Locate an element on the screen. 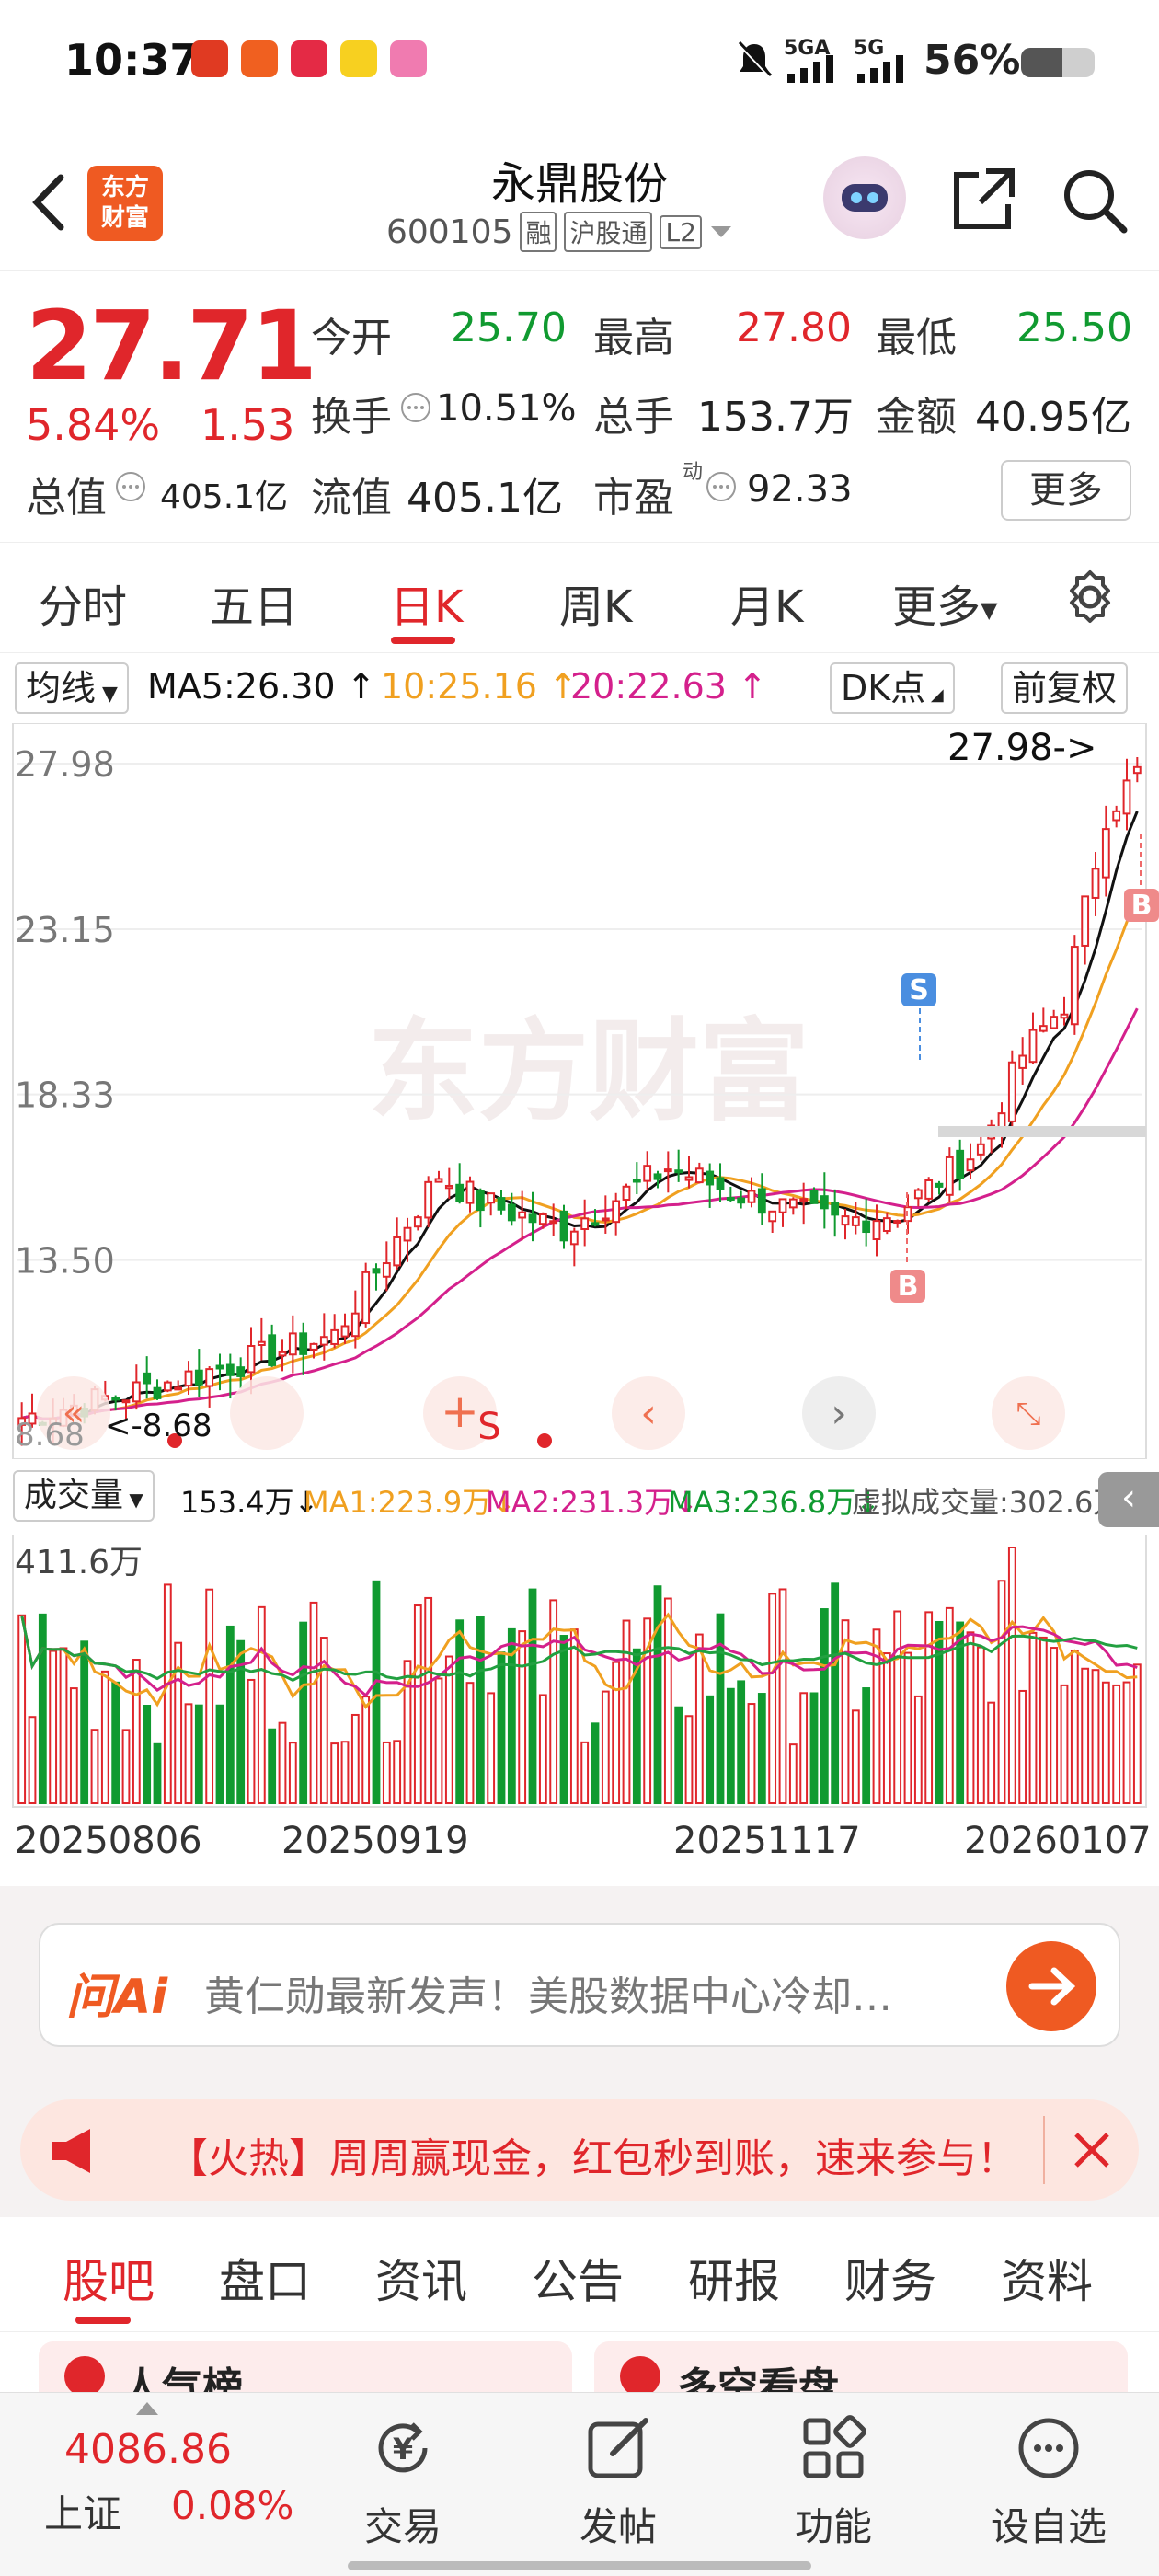 Image resolution: width=1159 pixels, height=2576 pixels. dk-point-button: DK点 ◢ is located at coordinates (892, 688).